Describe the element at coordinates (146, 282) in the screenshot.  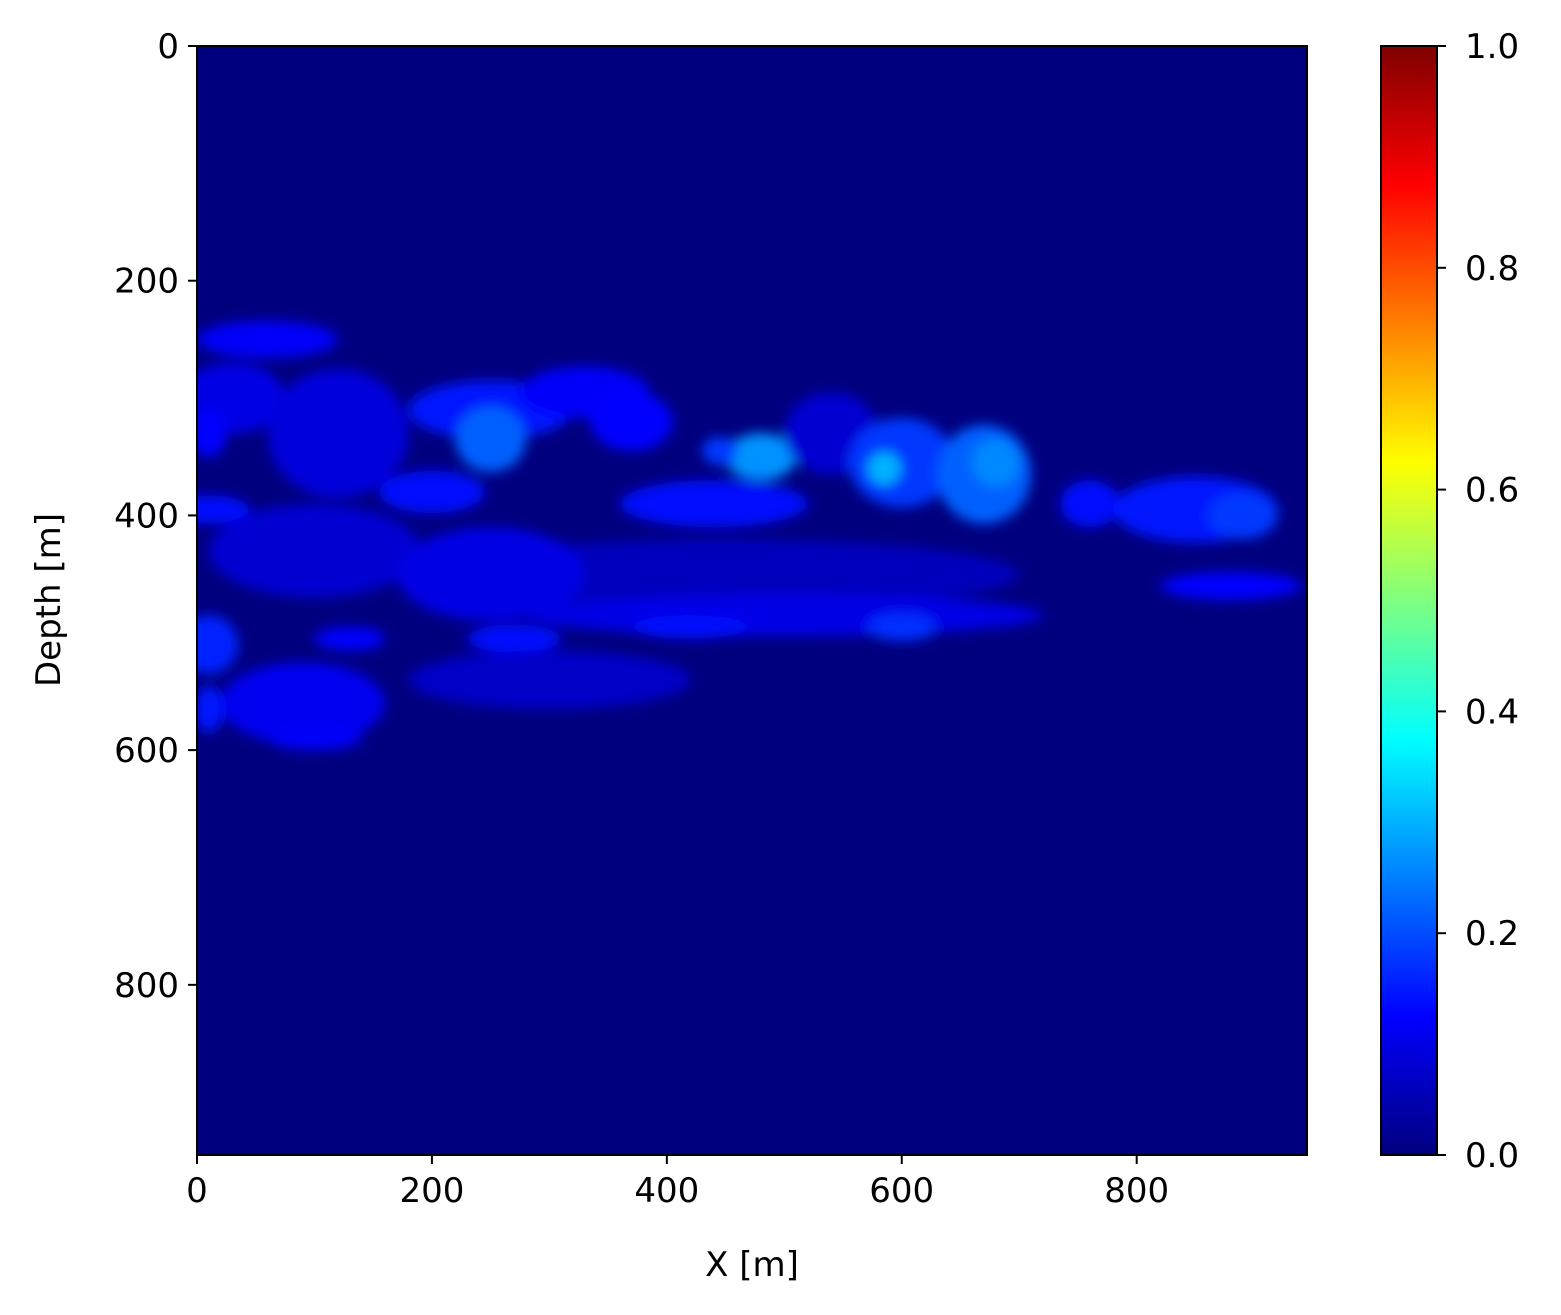
I see `y-tick-label: 200` at that location.